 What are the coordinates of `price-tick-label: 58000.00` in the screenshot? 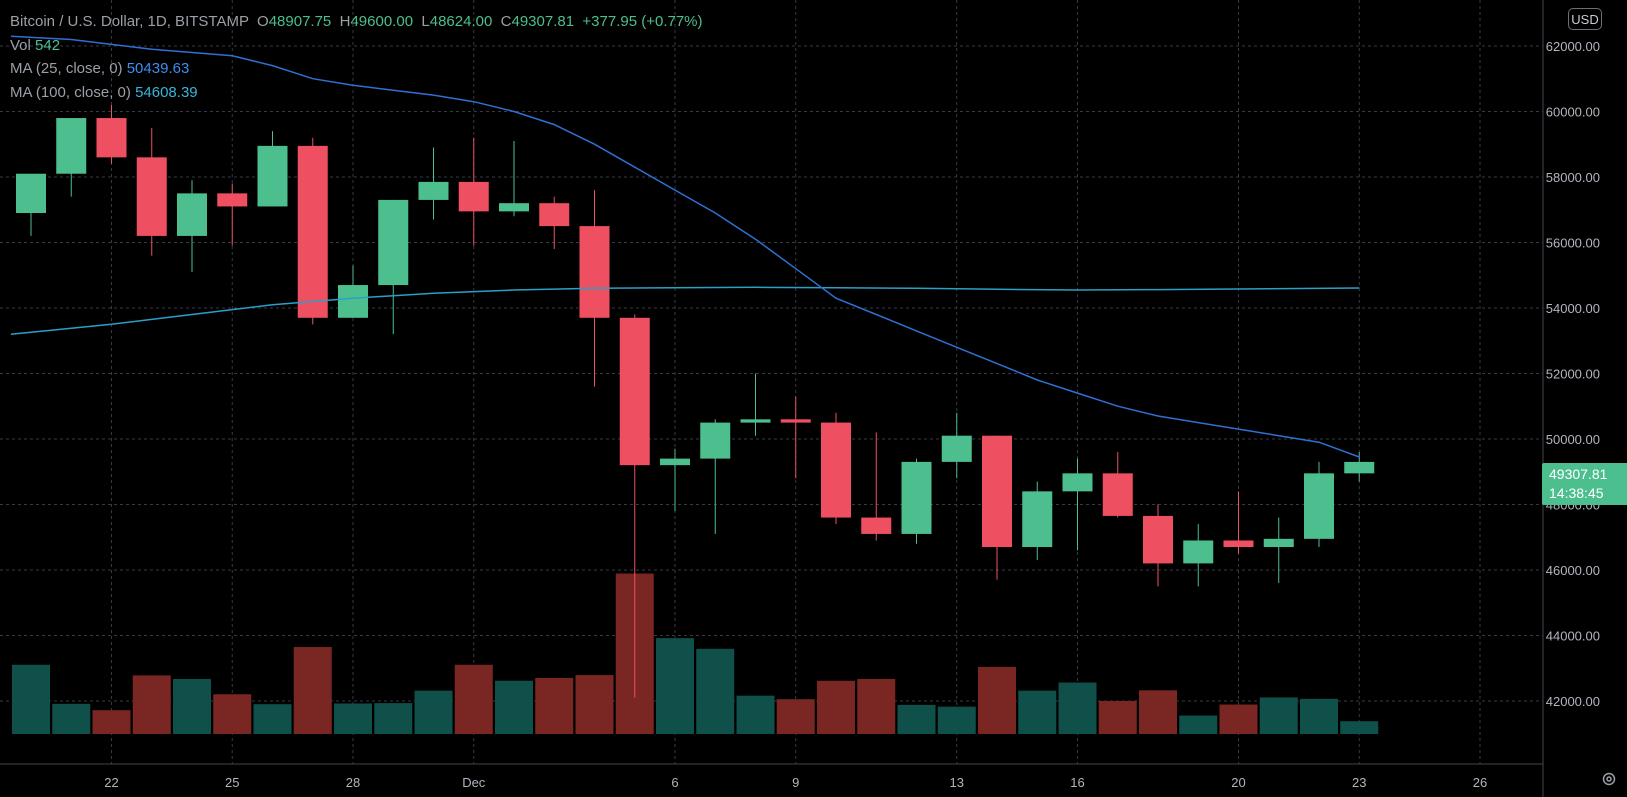 It's located at (1573, 177).